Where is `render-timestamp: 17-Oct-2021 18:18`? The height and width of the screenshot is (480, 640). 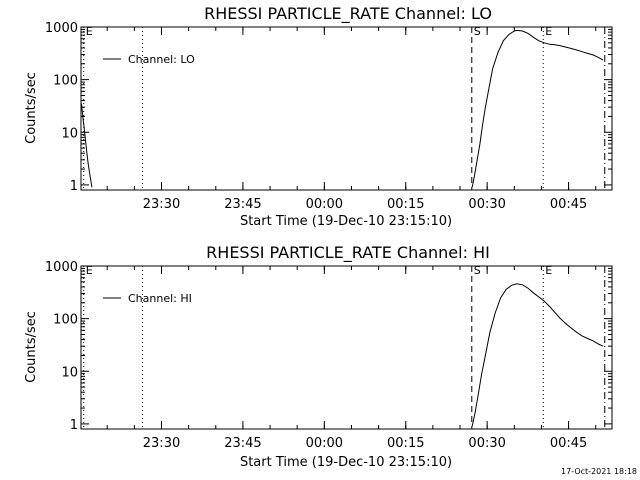 render-timestamp: 17-Oct-2021 18:18 is located at coordinates (599, 471).